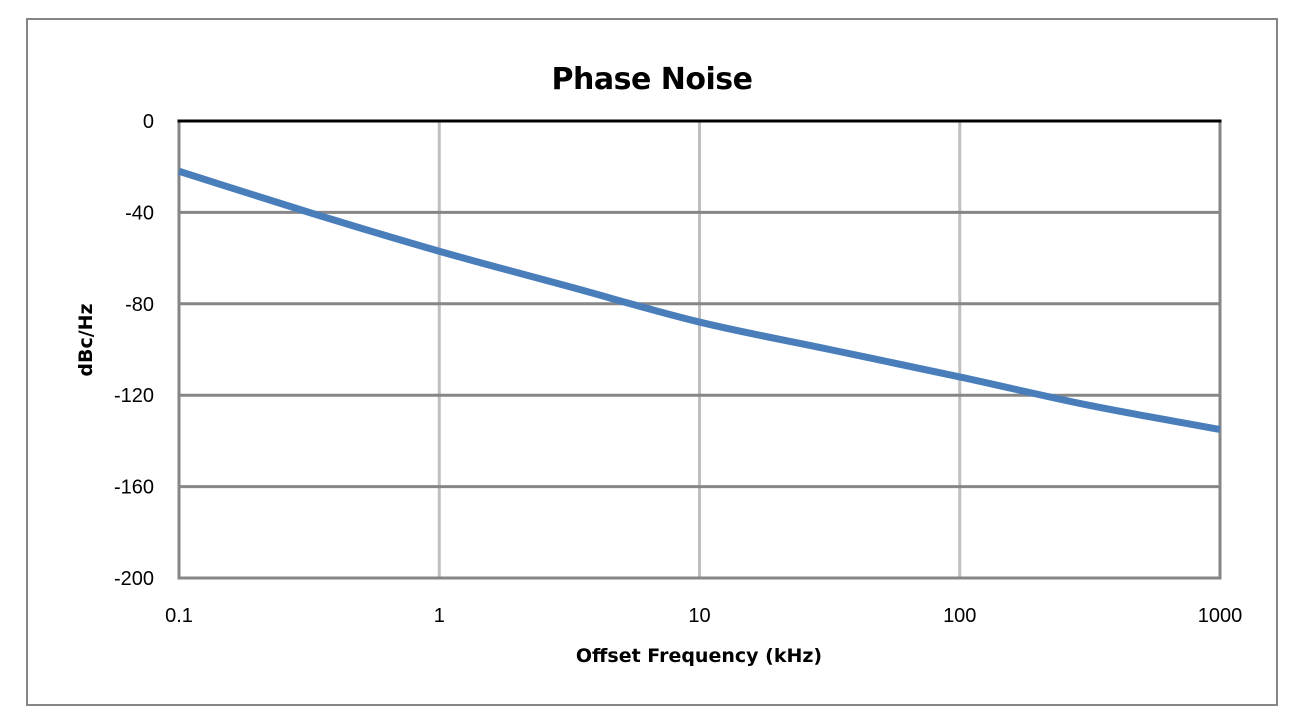 This screenshot has height=728, width=1304. I want to click on x-tick-label: 1, so click(439, 616).